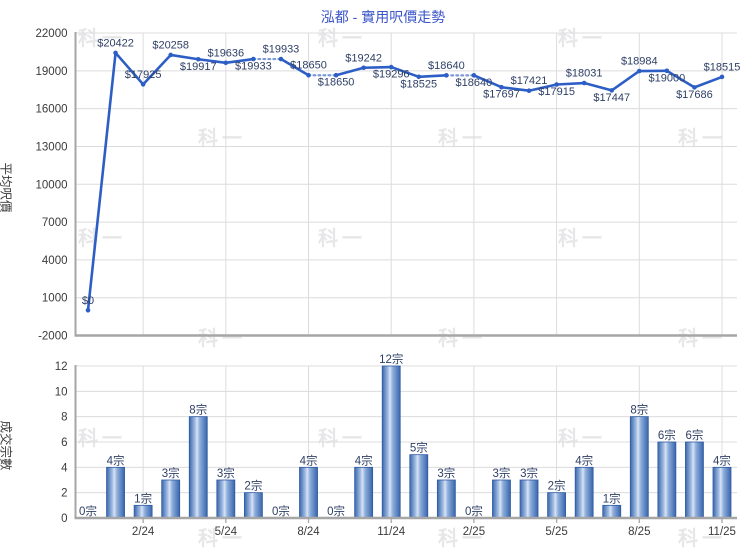 The height and width of the screenshot is (550, 740). Describe the element at coordinates (52, 34) in the screenshot. I see `y-tick-label: 22000` at that location.